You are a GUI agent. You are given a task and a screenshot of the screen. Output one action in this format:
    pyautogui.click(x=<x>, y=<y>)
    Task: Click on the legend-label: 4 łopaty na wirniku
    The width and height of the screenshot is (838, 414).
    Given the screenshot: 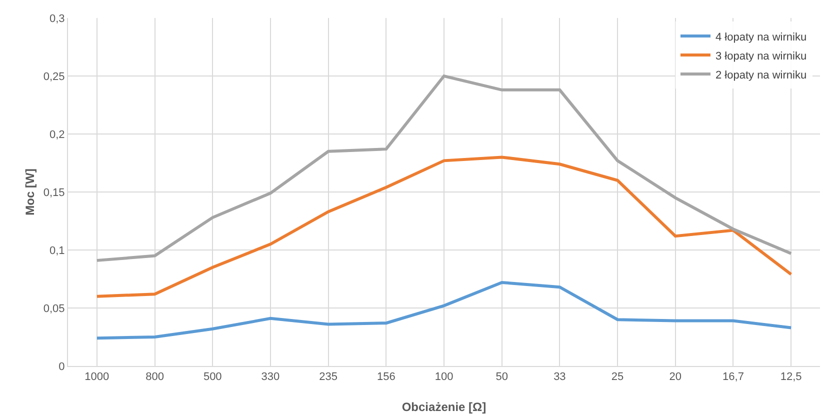 What is the action you would take?
    pyautogui.click(x=761, y=37)
    